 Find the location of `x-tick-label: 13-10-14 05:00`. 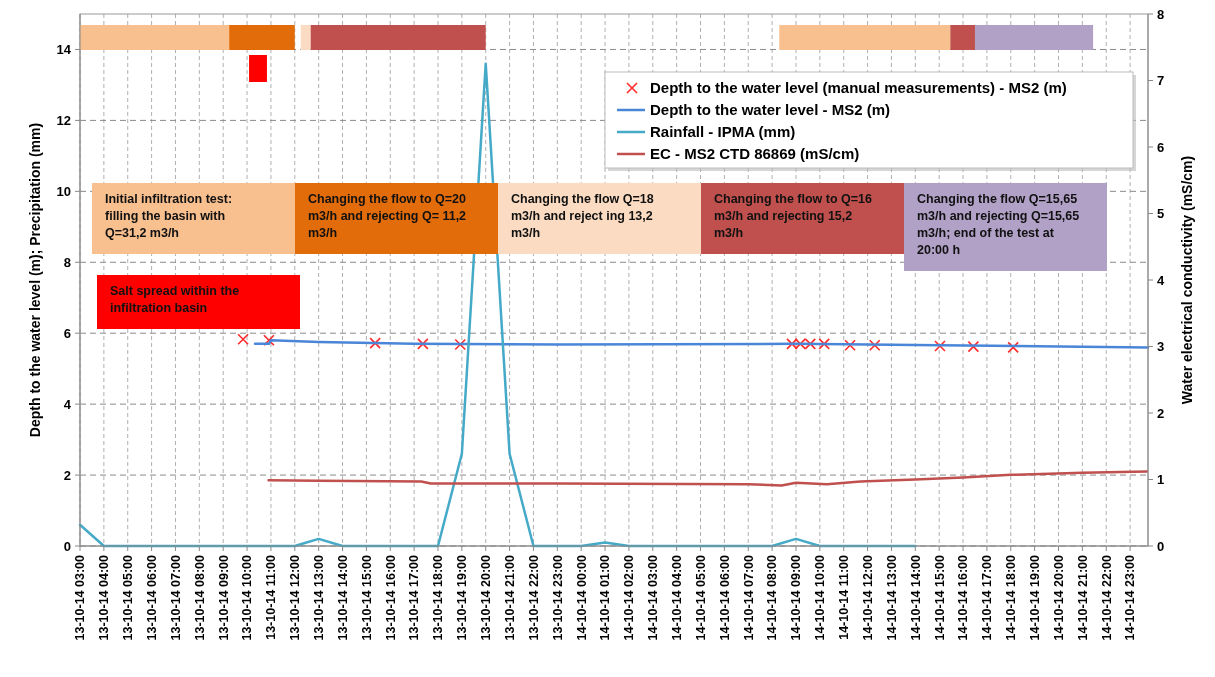

x-tick-label: 13-10-14 05:00 is located at coordinates (128, 597).